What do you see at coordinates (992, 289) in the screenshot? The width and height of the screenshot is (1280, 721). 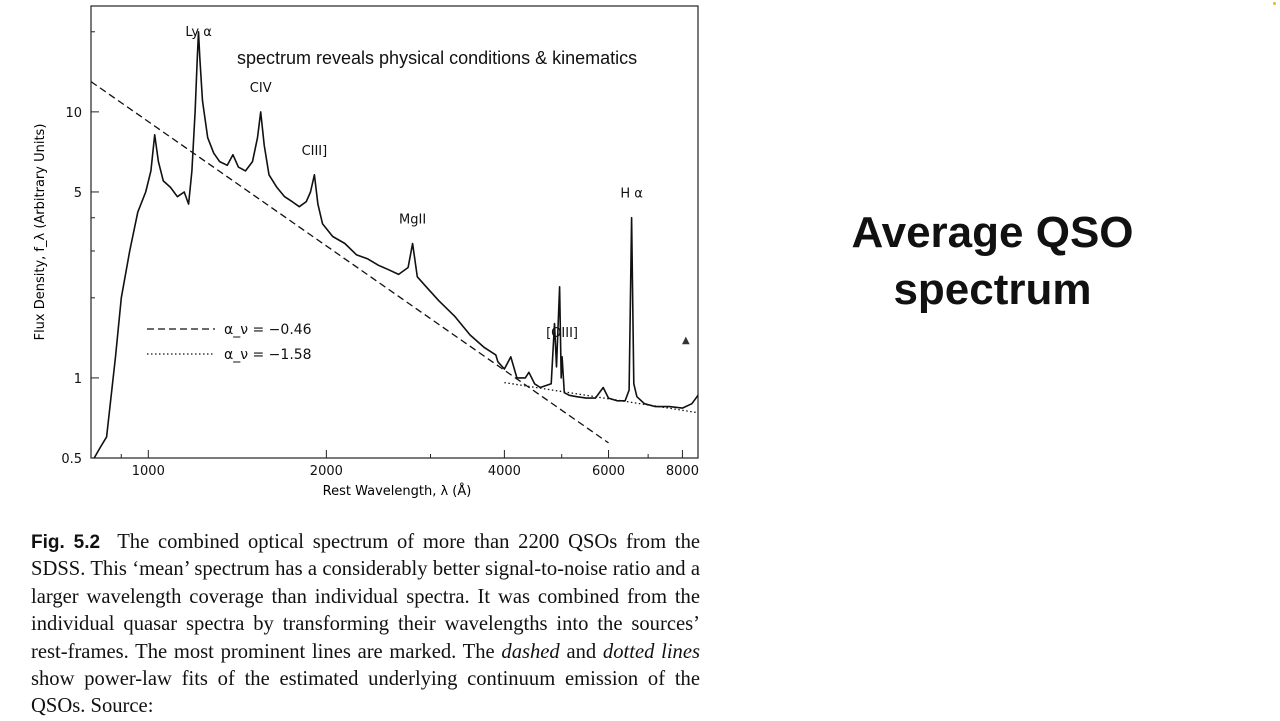 I see `slide-title-line-2: spectrum` at bounding box center [992, 289].